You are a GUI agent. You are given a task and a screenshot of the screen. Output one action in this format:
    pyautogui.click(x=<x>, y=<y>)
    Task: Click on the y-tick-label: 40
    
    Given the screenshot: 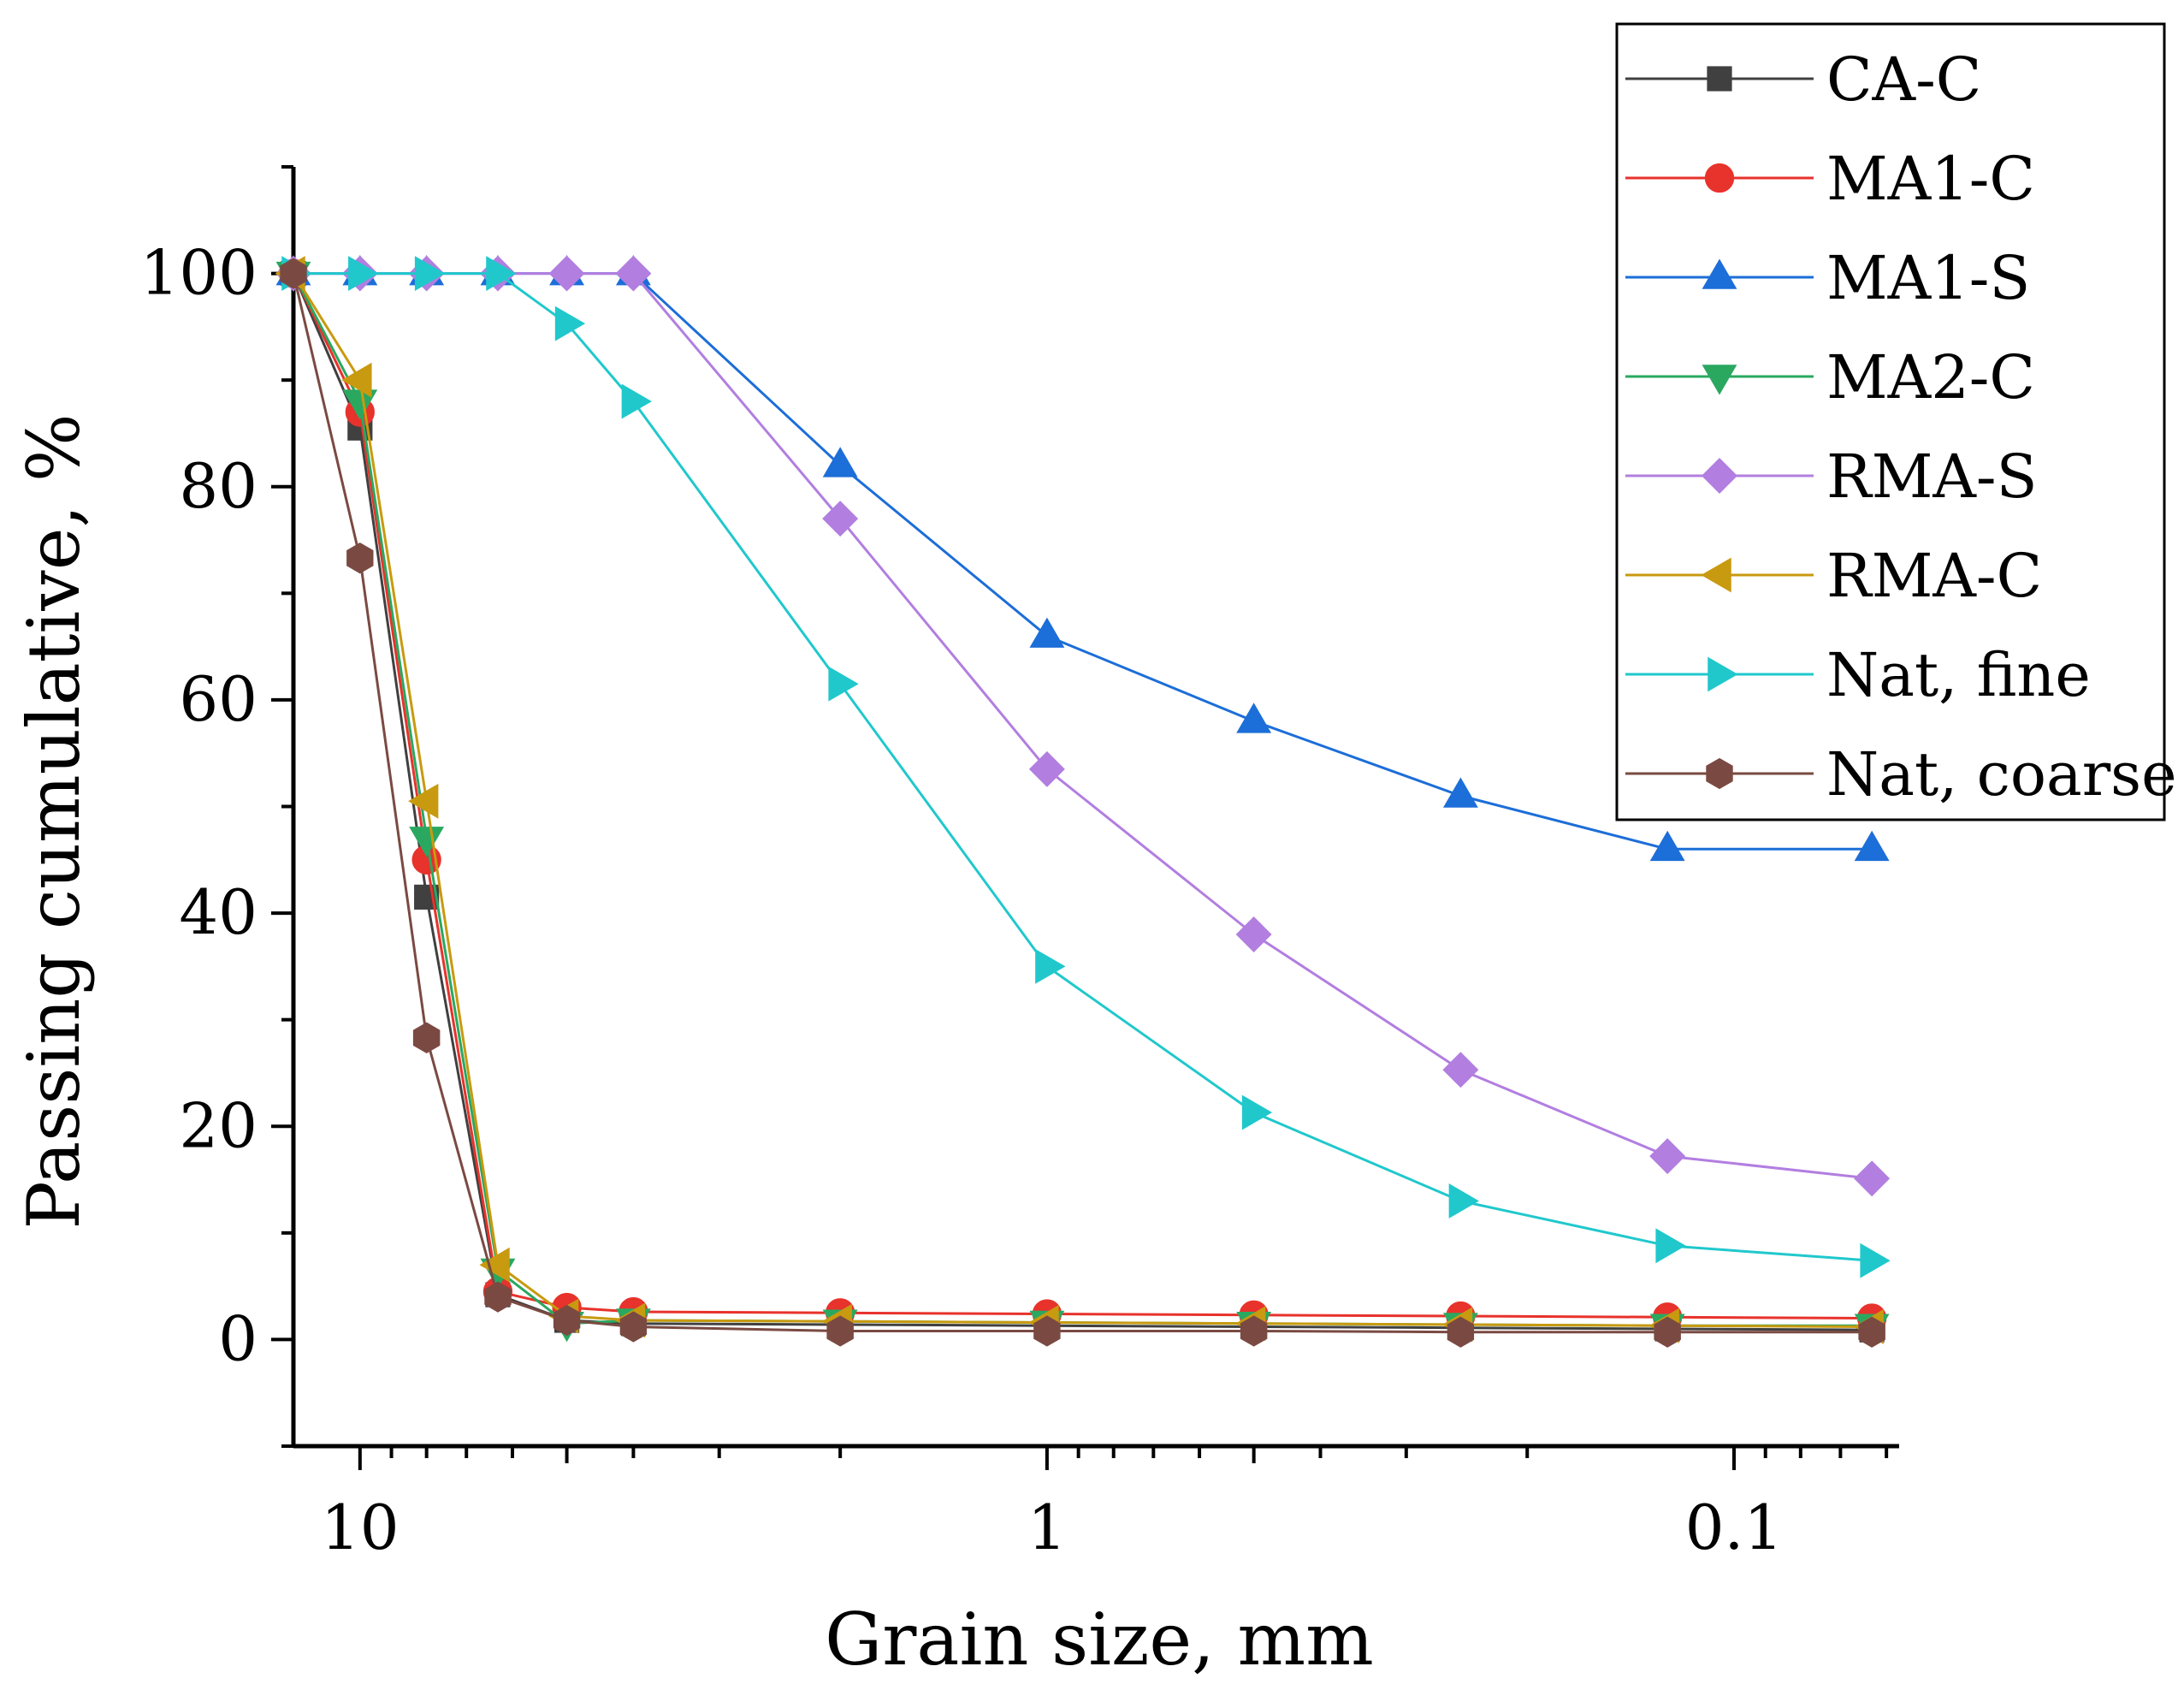 What is the action you would take?
    pyautogui.click(x=218, y=912)
    